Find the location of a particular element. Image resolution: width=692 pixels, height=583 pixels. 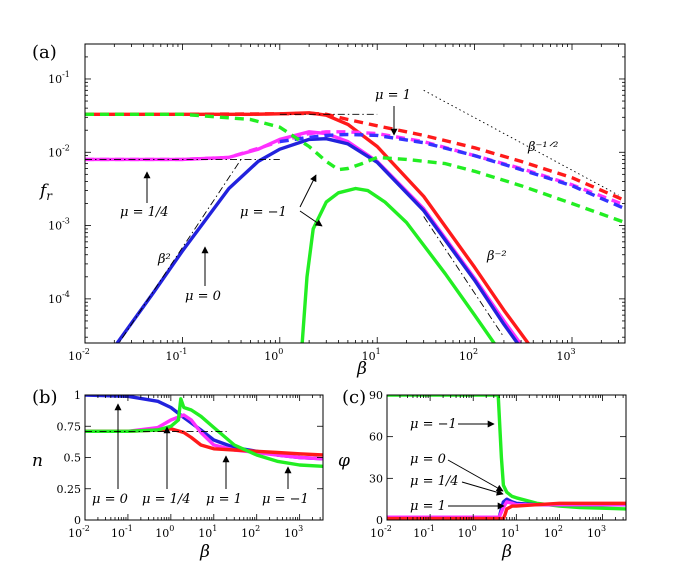

panel-b-y-tick-label: 0.5 is located at coordinates (73, 458).